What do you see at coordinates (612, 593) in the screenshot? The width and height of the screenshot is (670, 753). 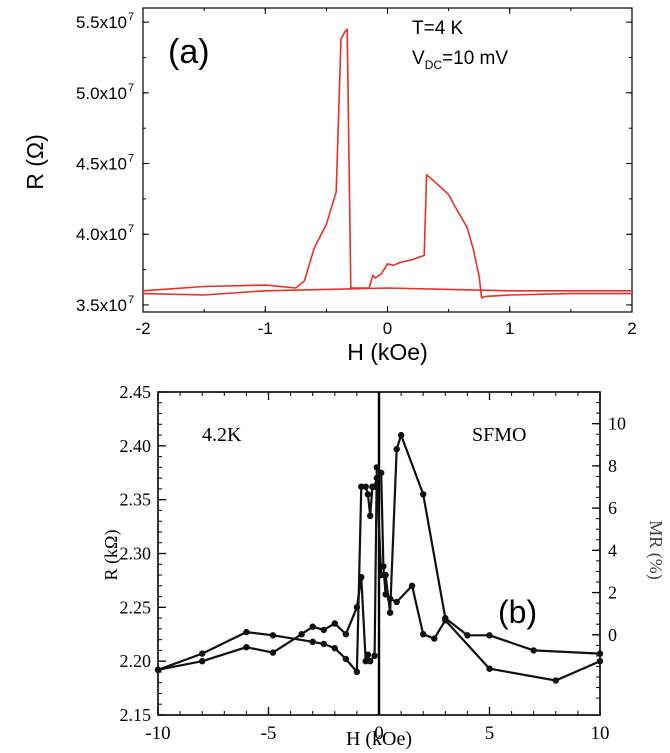 I see `y2-tick-label-b: 2` at bounding box center [612, 593].